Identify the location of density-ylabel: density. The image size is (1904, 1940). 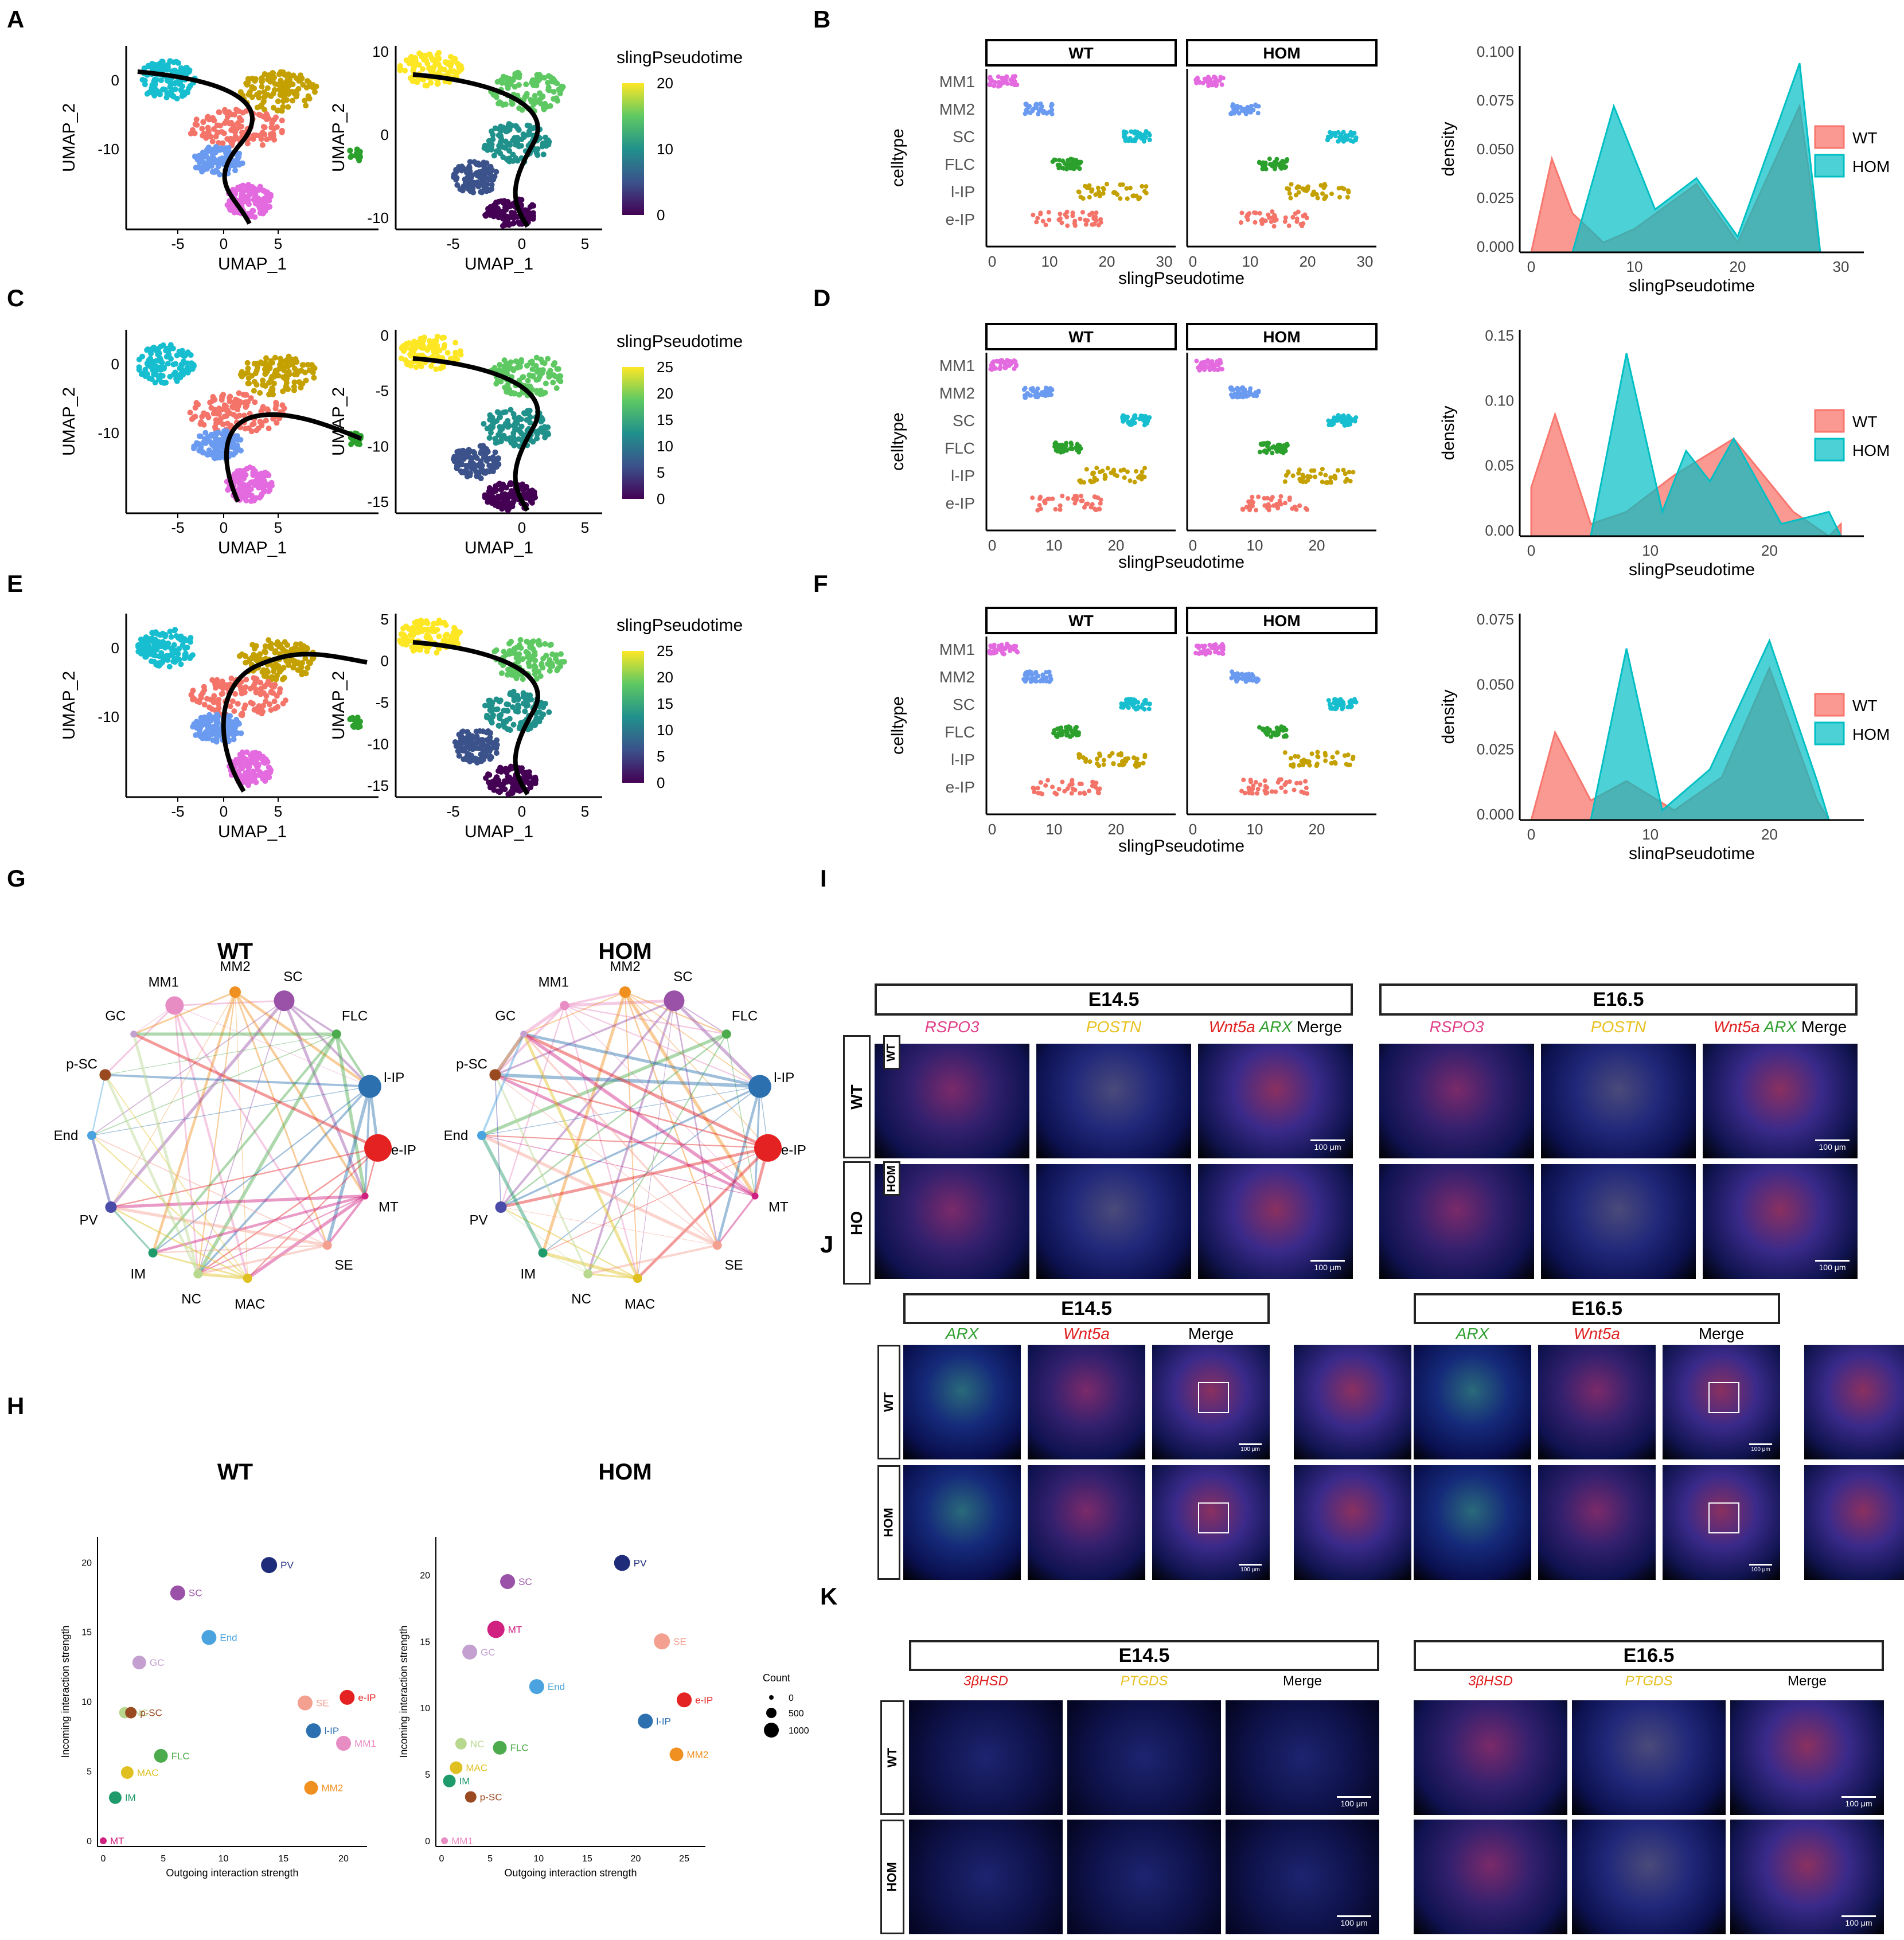
(1448, 149).